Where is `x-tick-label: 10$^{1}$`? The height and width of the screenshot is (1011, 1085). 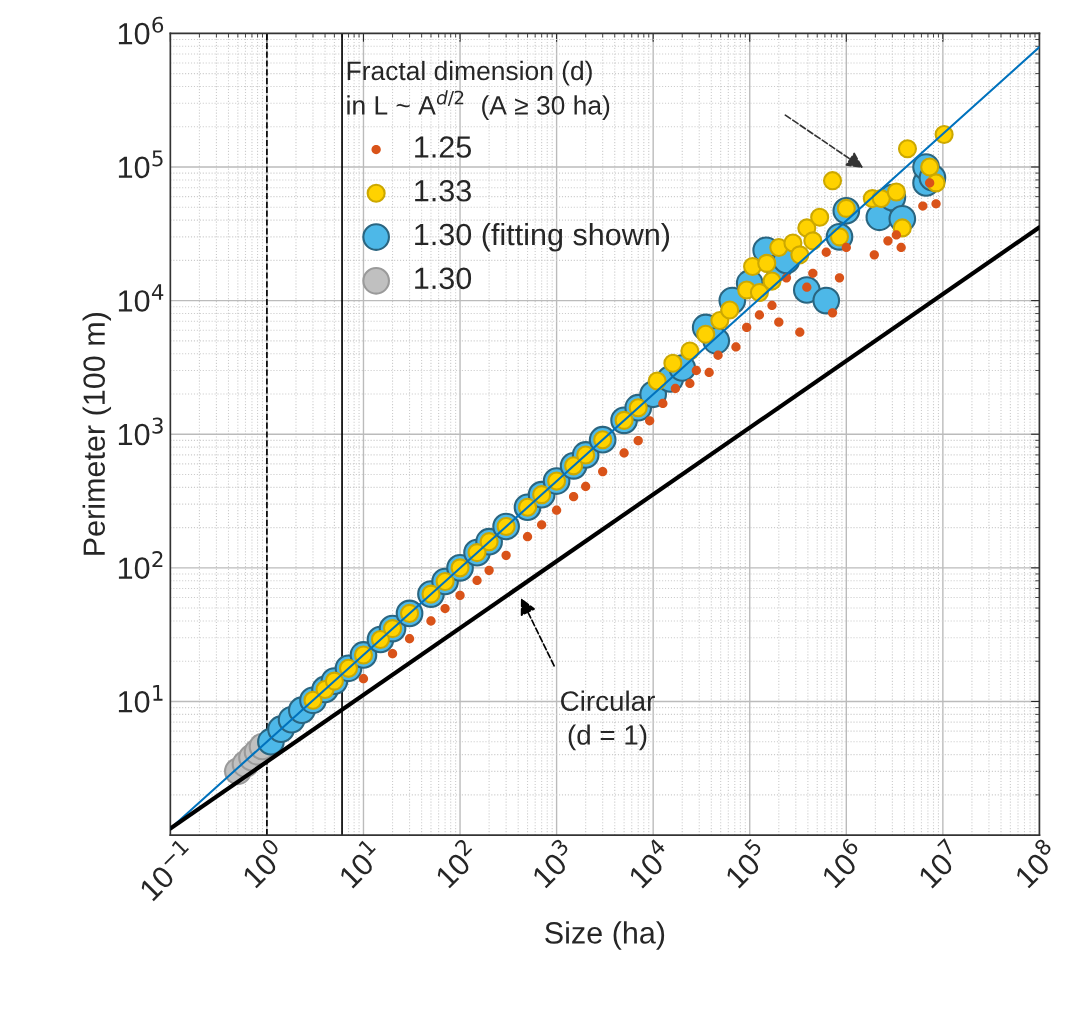 x-tick-label: 10$^{1}$ is located at coordinates (359, 863).